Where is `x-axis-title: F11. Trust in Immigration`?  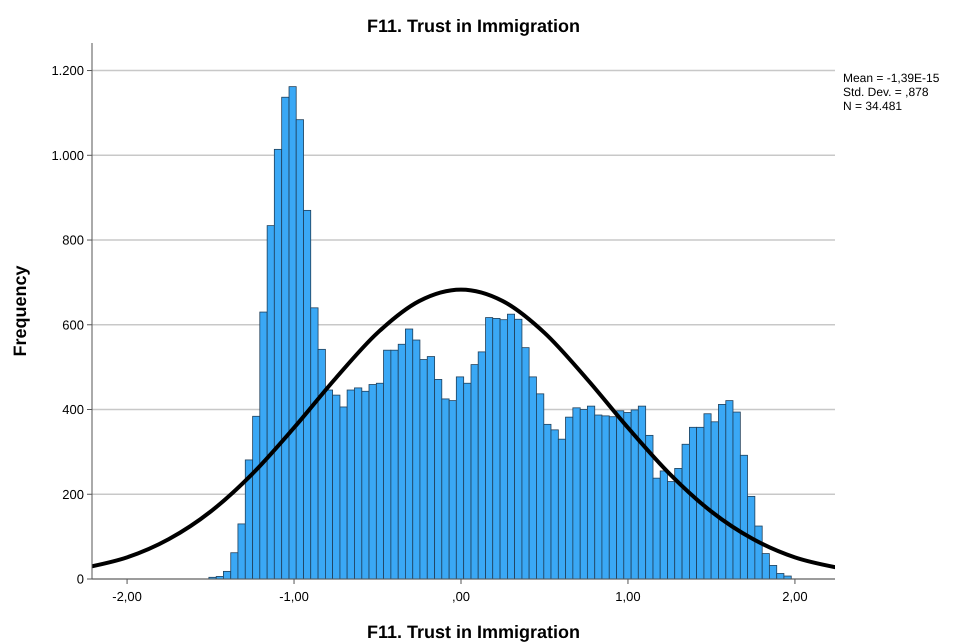 x-axis-title: F11. Trust in Immigration is located at coordinates (473, 632).